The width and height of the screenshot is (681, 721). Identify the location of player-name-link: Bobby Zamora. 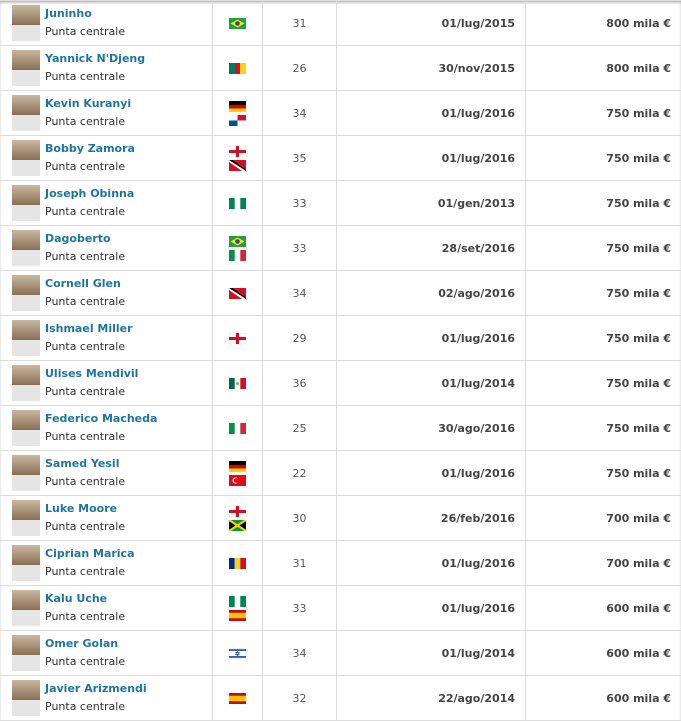
(90, 148).